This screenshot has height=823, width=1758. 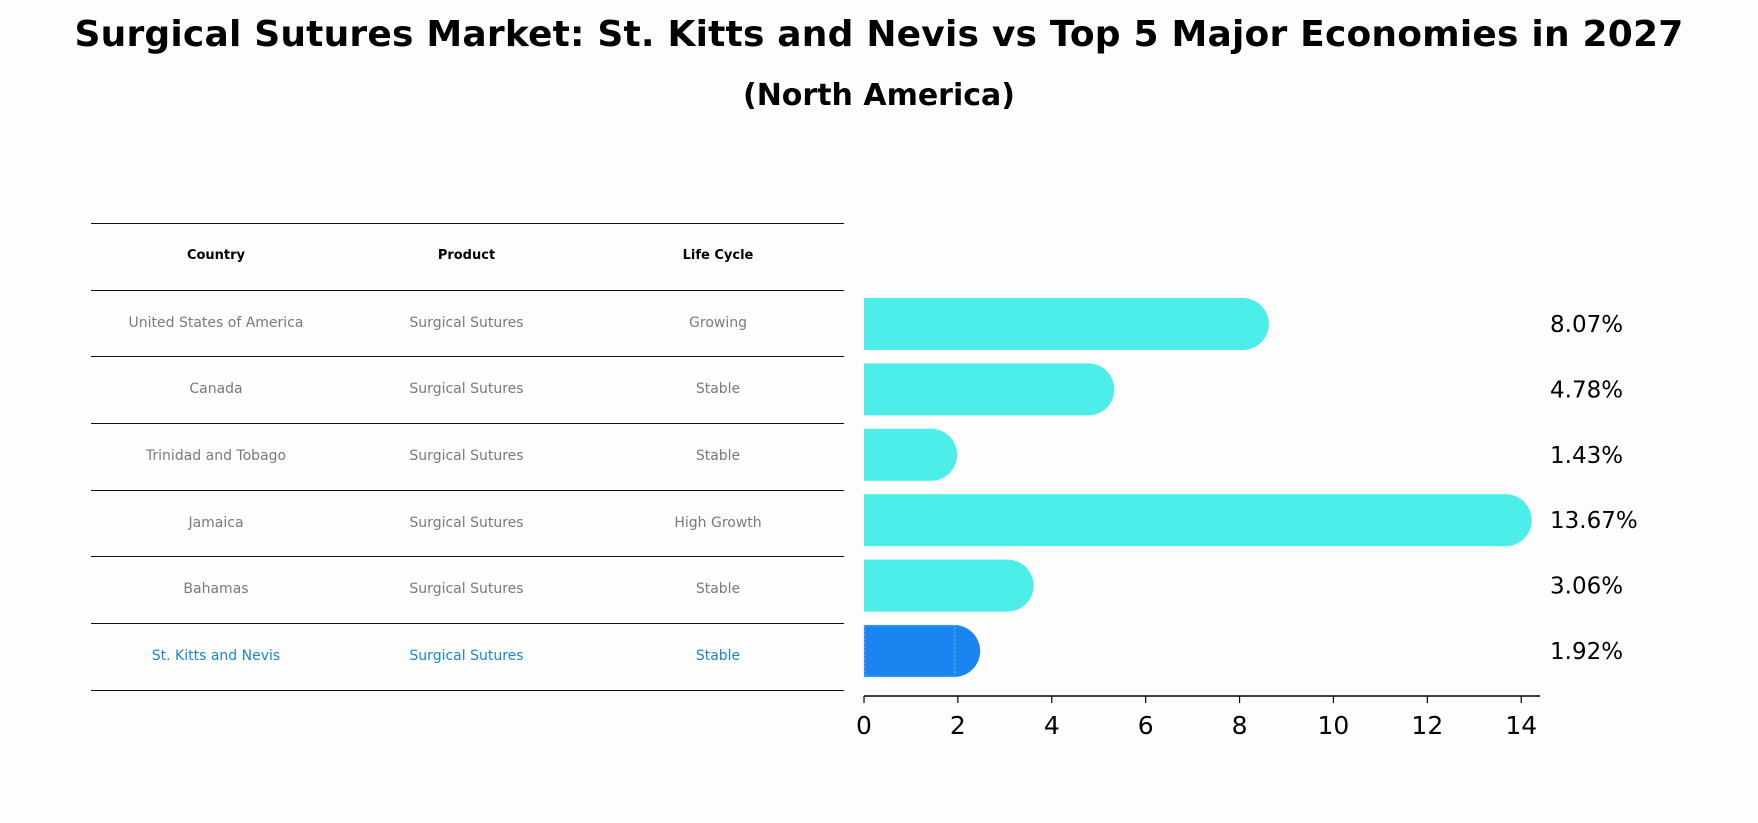 What do you see at coordinates (216, 656) in the screenshot?
I see `table-cell-country-highlight: St. Kitts and Nevis` at bounding box center [216, 656].